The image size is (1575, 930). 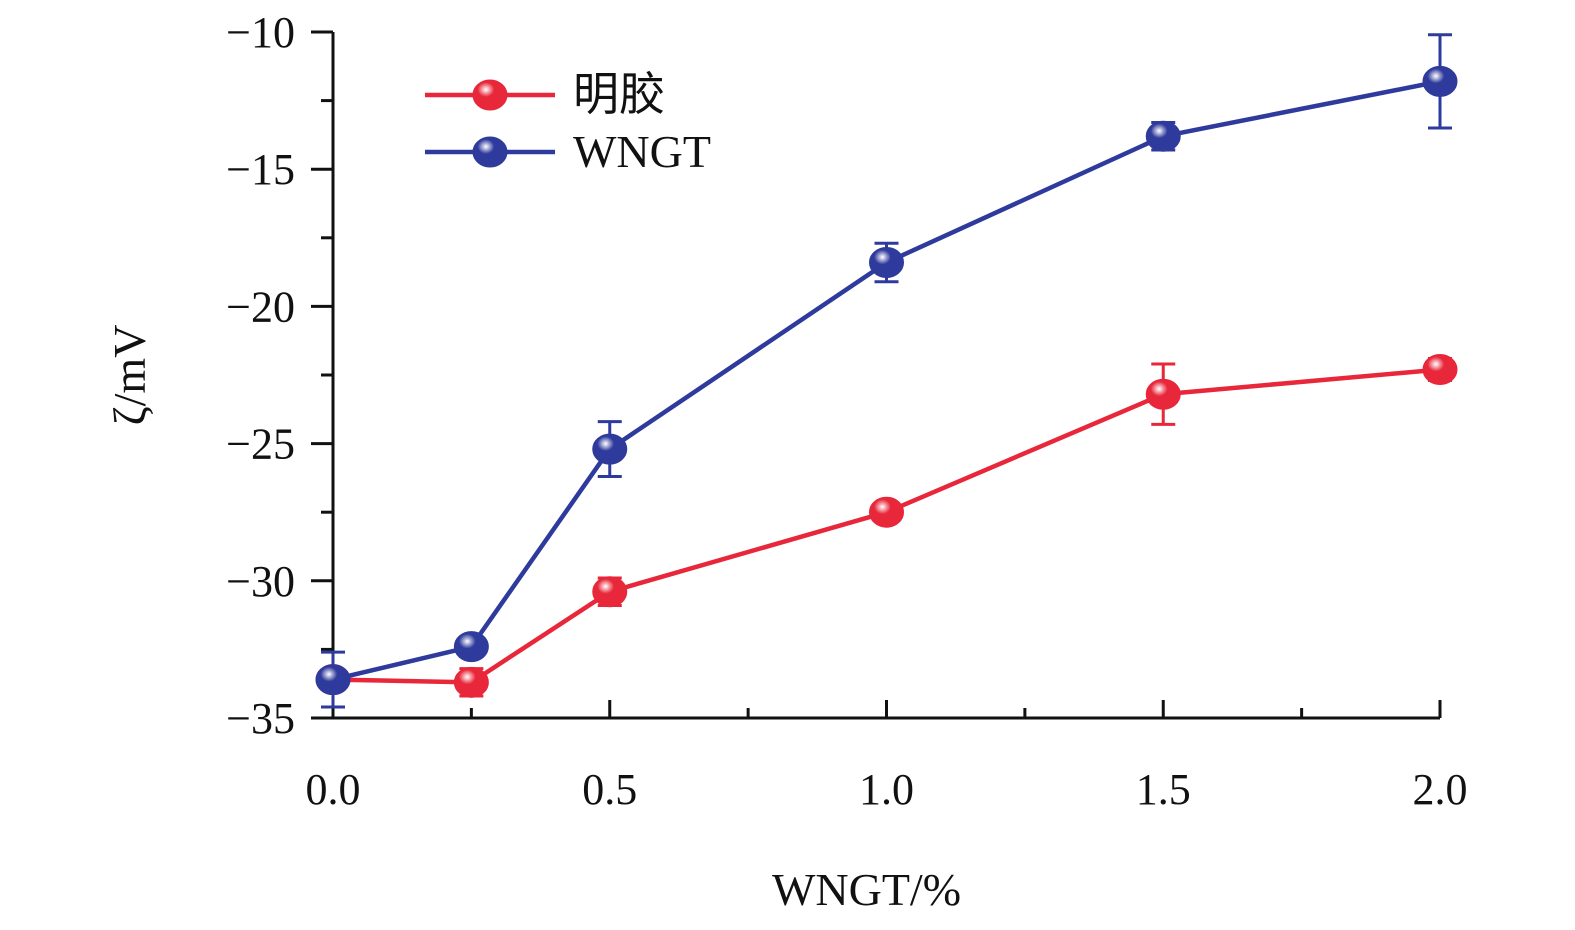 What do you see at coordinates (619, 94) in the screenshot?
I see `legend-label: 明胶` at bounding box center [619, 94].